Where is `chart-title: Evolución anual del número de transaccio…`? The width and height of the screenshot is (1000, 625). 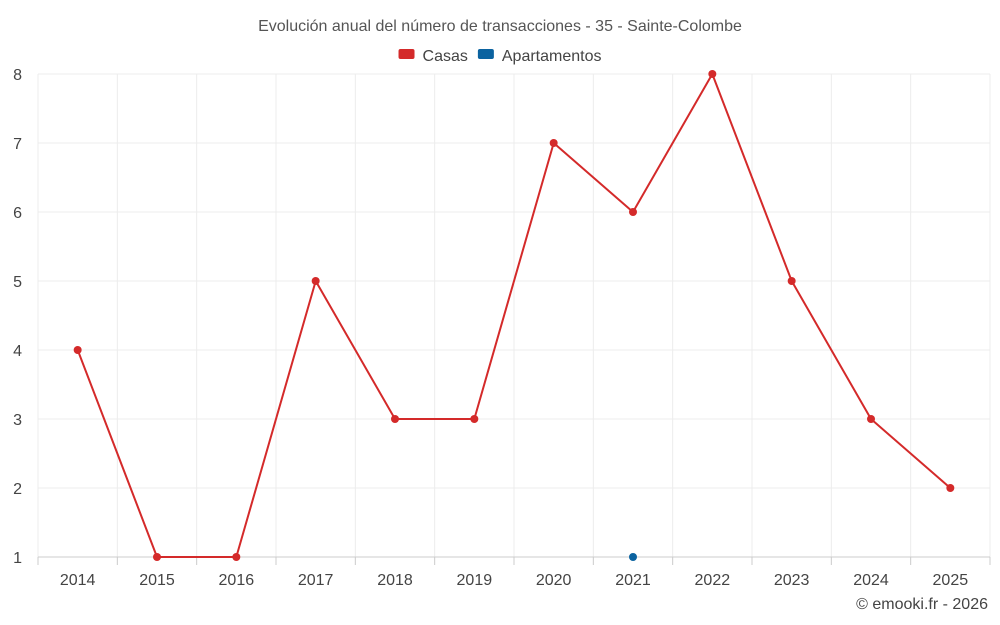 chart-title: Evolución anual del número de transaccio… is located at coordinates (500, 26).